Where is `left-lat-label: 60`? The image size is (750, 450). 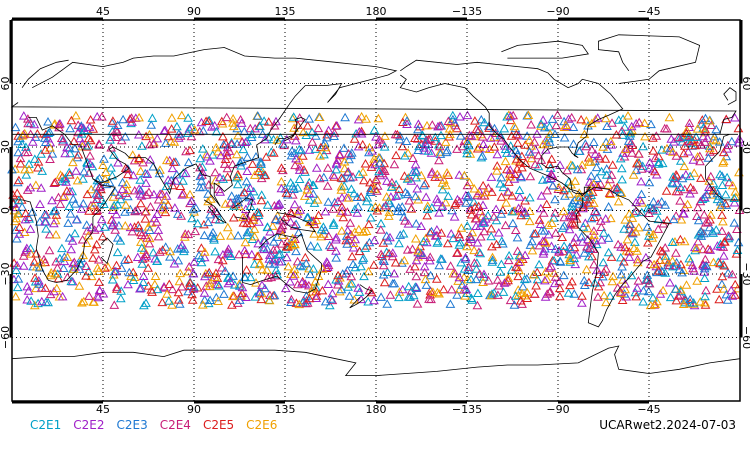 left-lat-label: 60 is located at coordinates (6, 84).